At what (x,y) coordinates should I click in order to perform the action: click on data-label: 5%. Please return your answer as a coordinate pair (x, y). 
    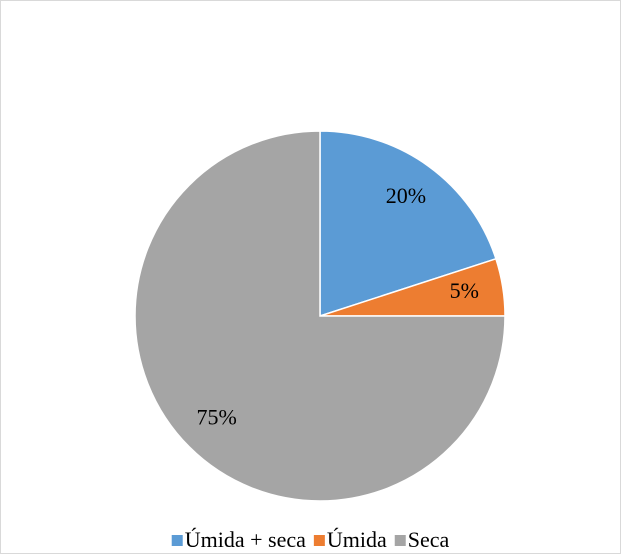
    Looking at the image, I should click on (464, 290).